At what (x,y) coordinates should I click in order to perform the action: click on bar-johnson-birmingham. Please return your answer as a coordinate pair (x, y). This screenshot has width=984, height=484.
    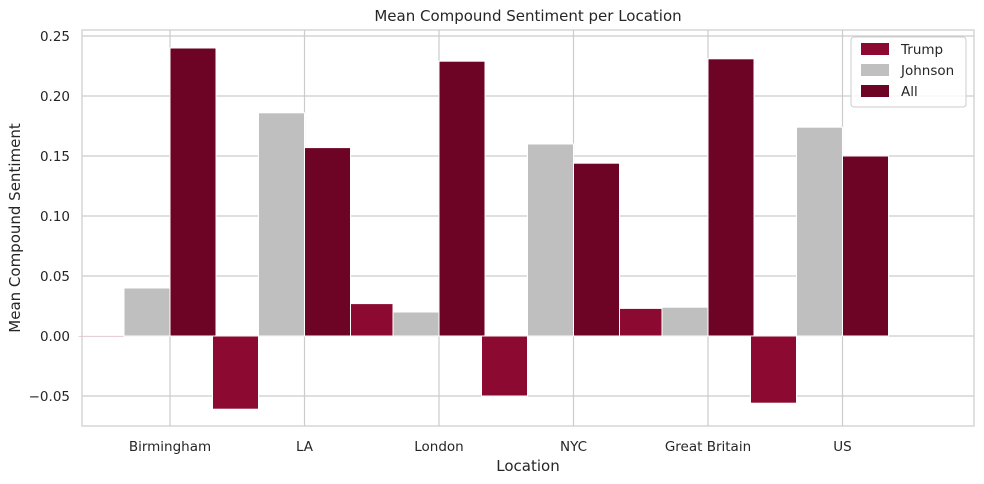
    Looking at the image, I should click on (147, 312).